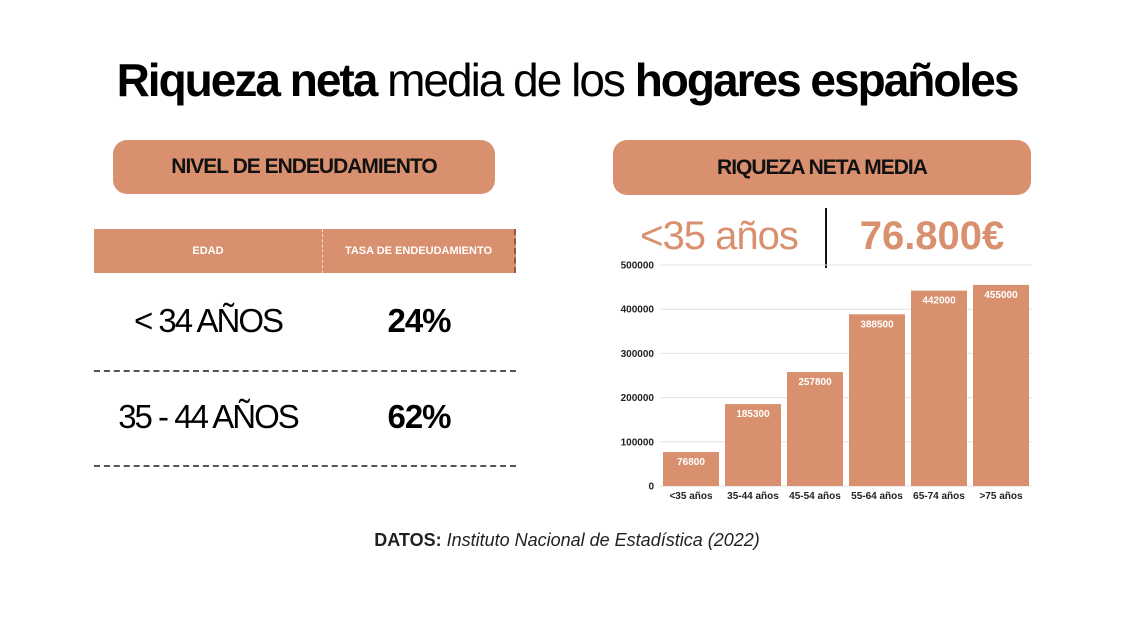 Image resolution: width=1134 pixels, height=618 pixels. What do you see at coordinates (1001, 496) in the screenshot?
I see `x-tick-label: >75 años` at bounding box center [1001, 496].